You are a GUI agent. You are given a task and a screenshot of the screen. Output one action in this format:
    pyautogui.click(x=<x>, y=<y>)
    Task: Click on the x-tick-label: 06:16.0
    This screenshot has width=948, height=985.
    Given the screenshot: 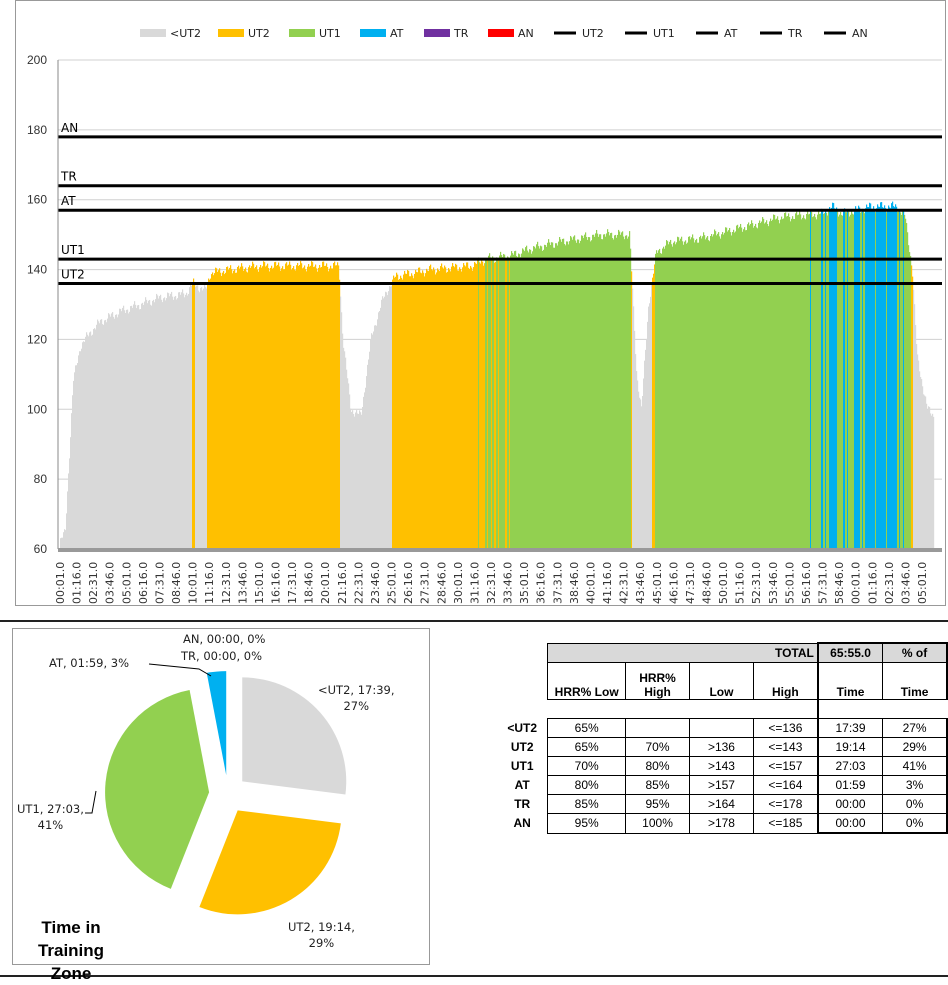 What is the action you would take?
    pyautogui.click(x=143, y=583)
    